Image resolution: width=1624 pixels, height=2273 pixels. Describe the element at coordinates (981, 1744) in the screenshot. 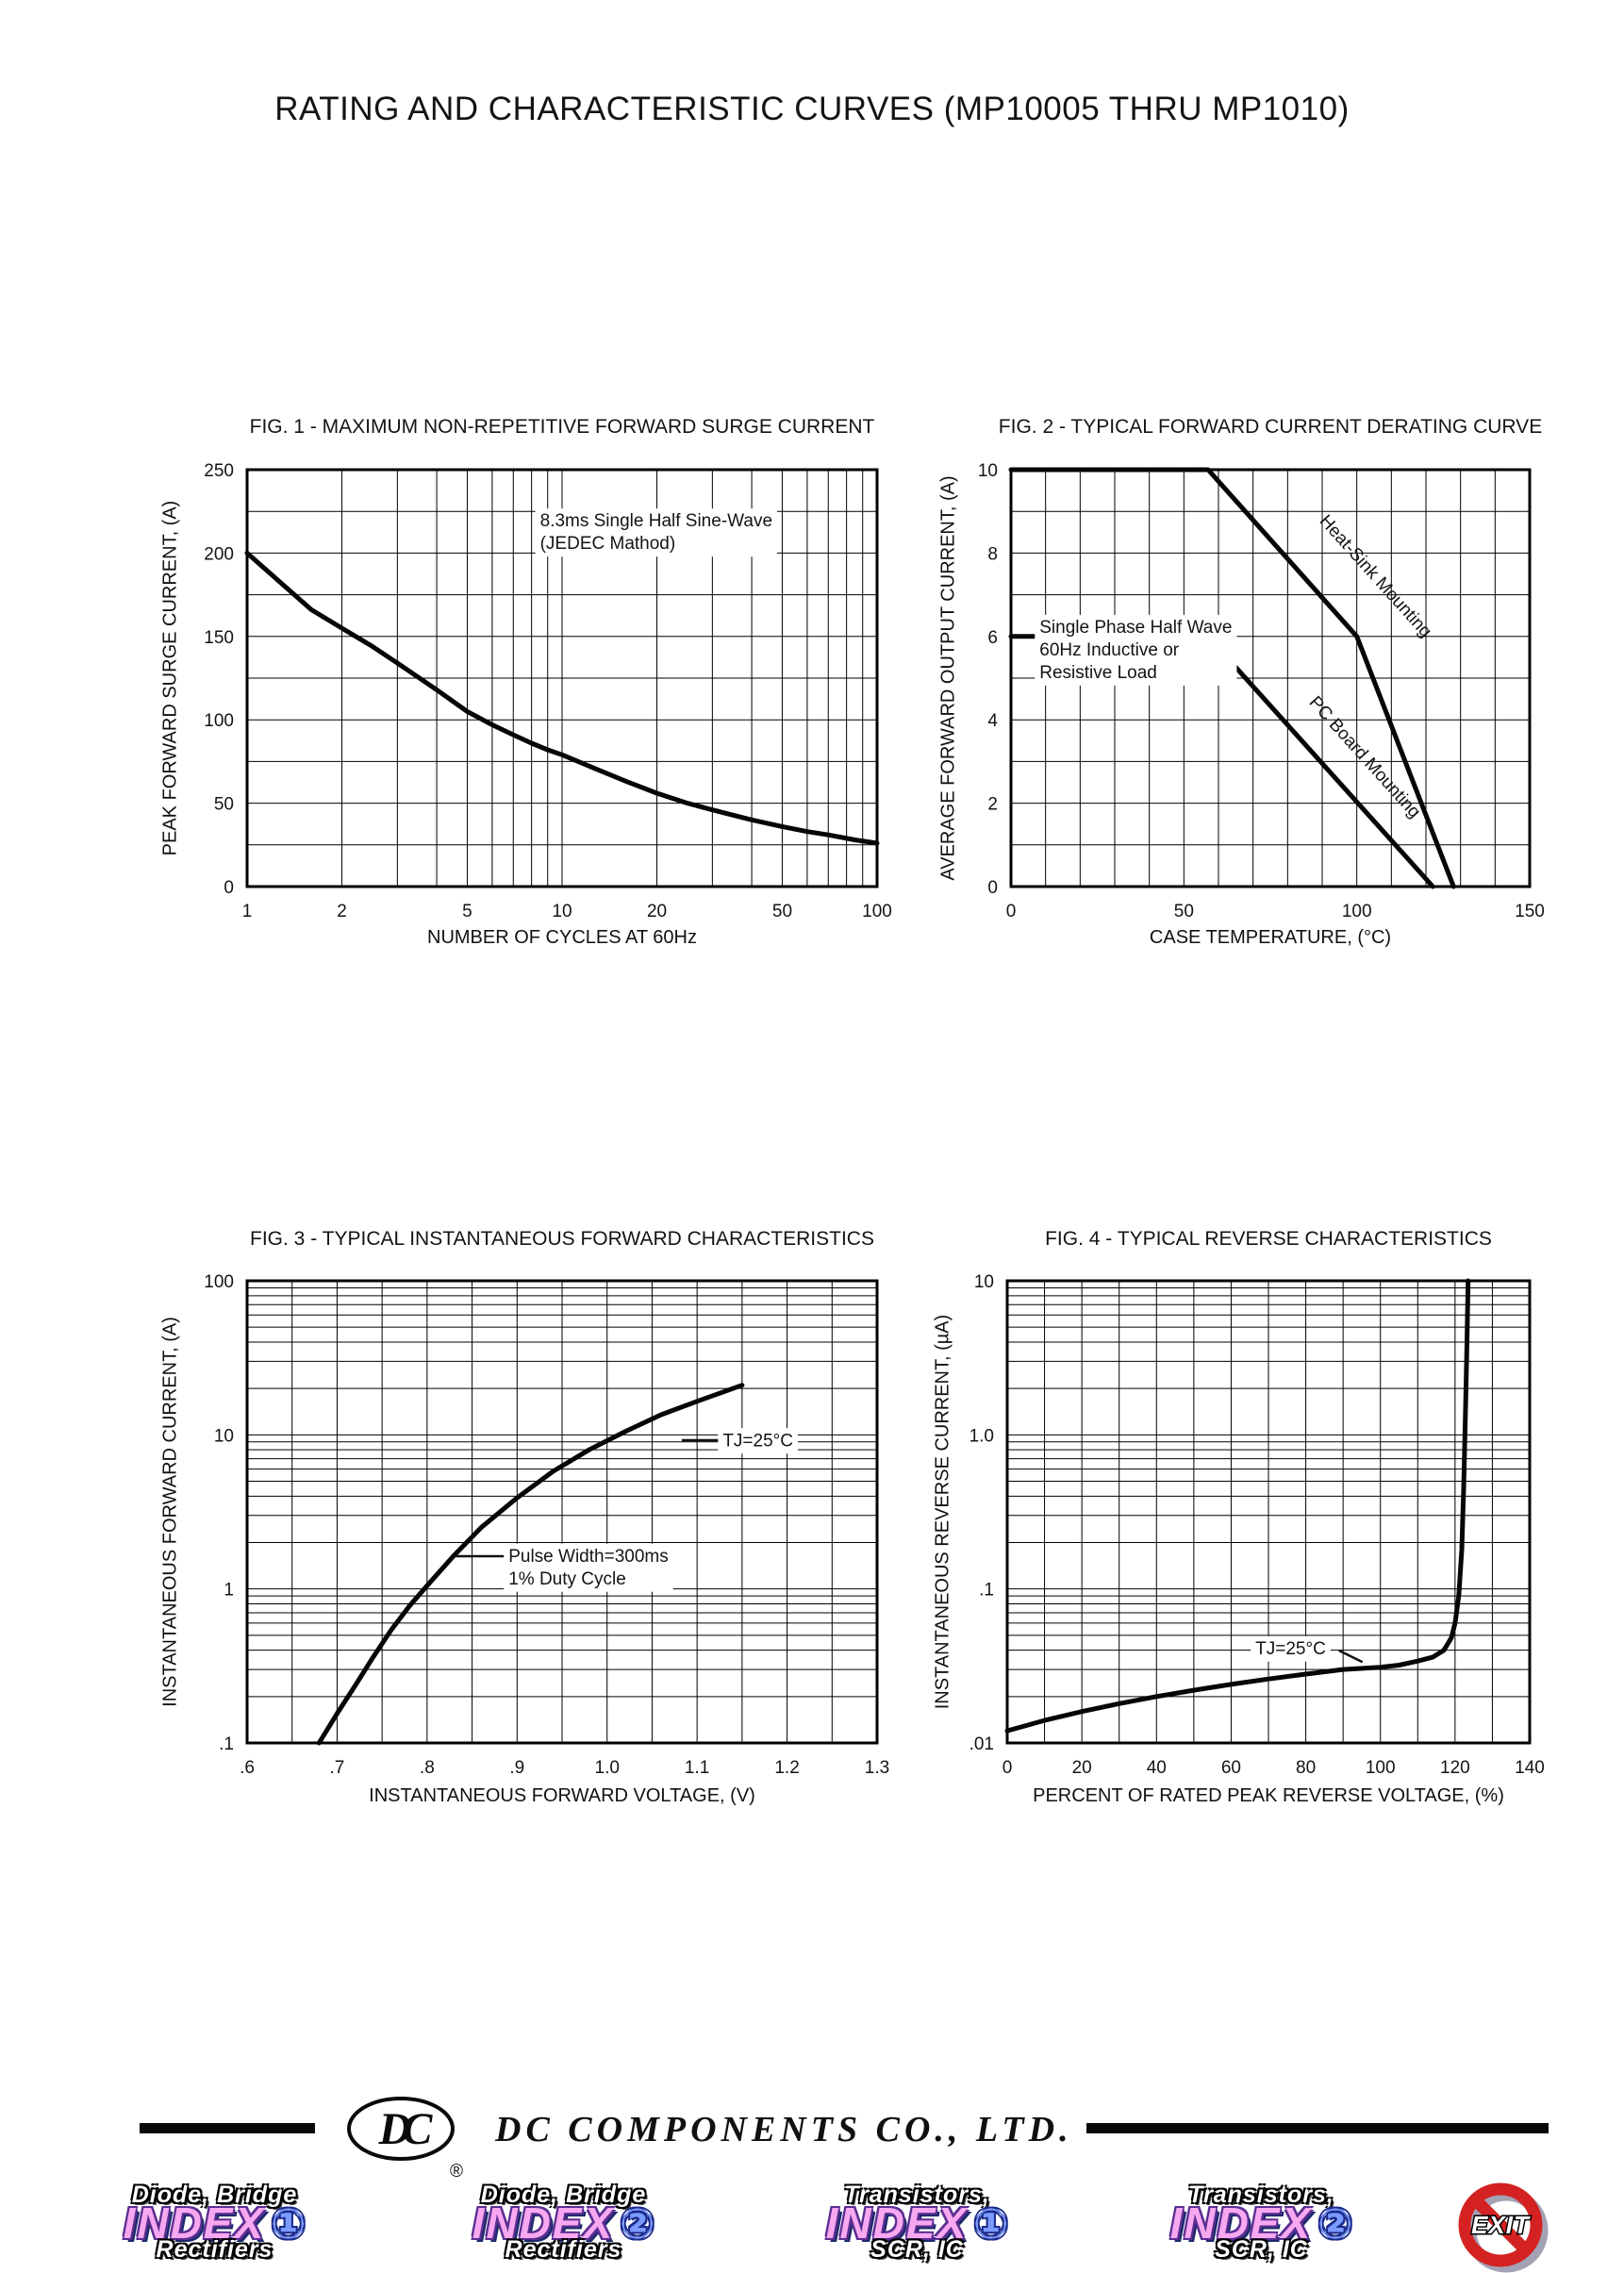

I see `svg-text: .01` at that location.